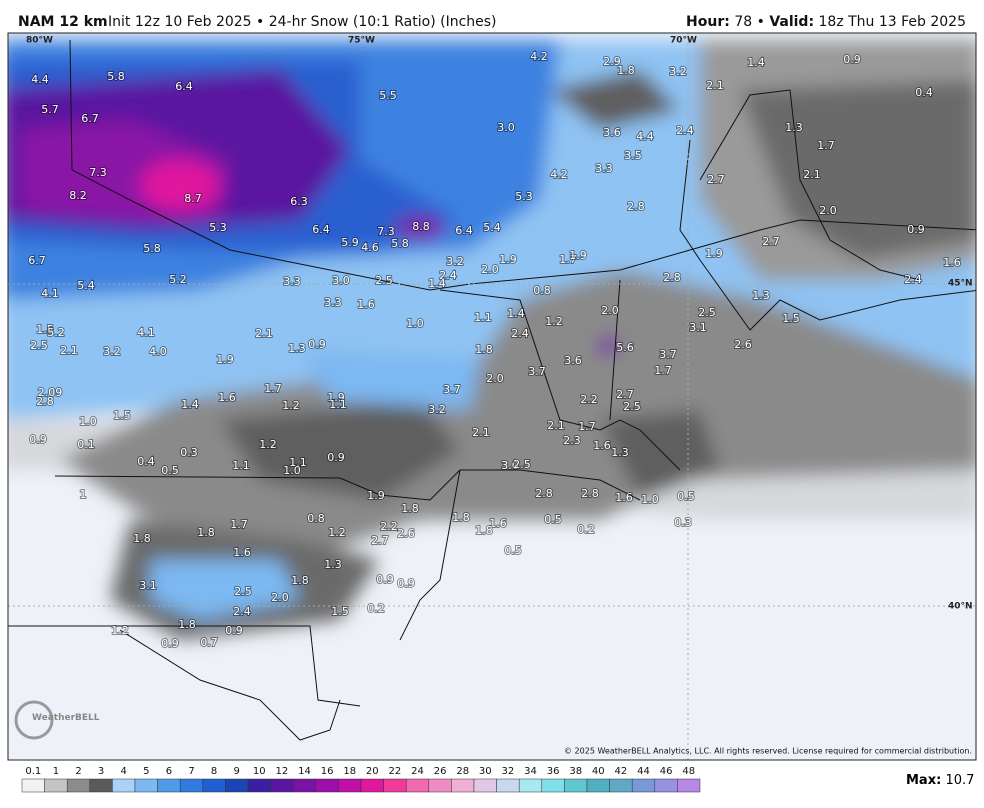 This screenshot has width=984, height=808. Describe the element at coordinates (960, 284) in the screenshot. I see `grid-label: 45°N` at that location.